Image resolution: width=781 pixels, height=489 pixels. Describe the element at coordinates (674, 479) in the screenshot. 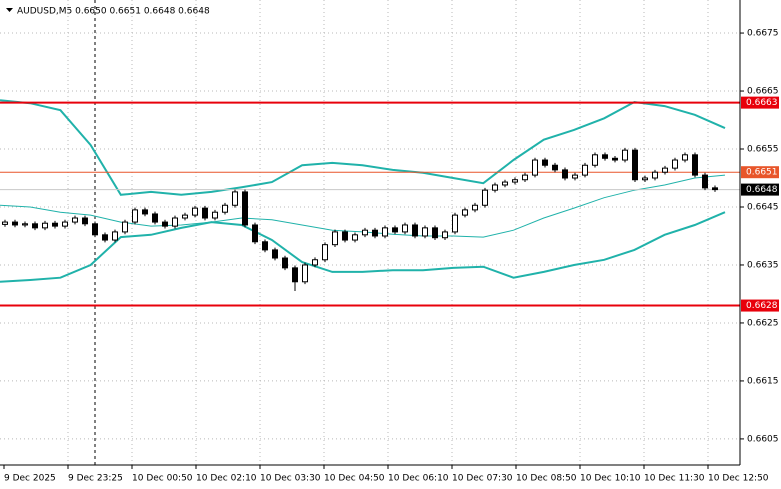

I see `x-tick-label: 10 Dec 11:30` at that location.